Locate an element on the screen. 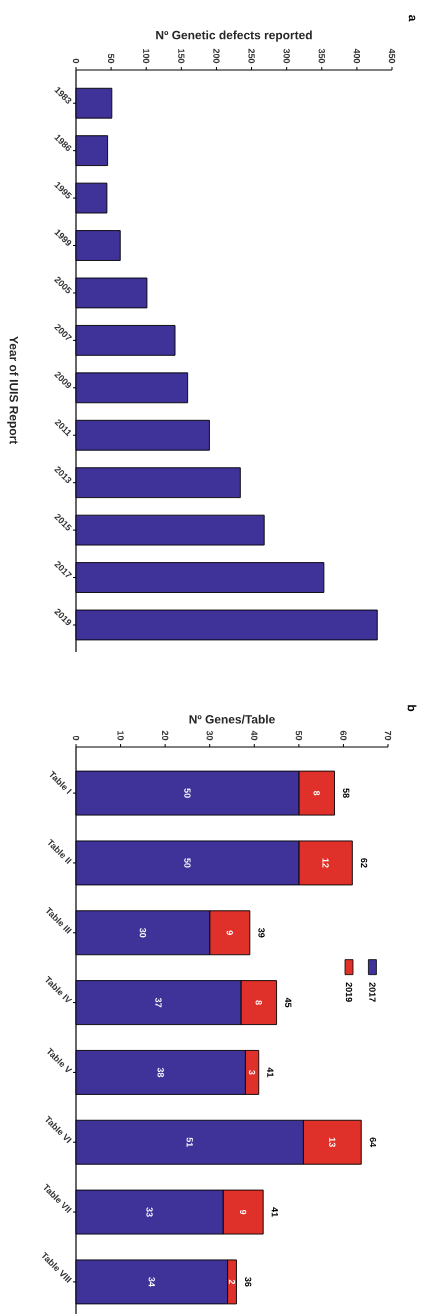 This screenshot has width=438, height=1314. x-tick-label: 450 is located at coordinates (392, 56).